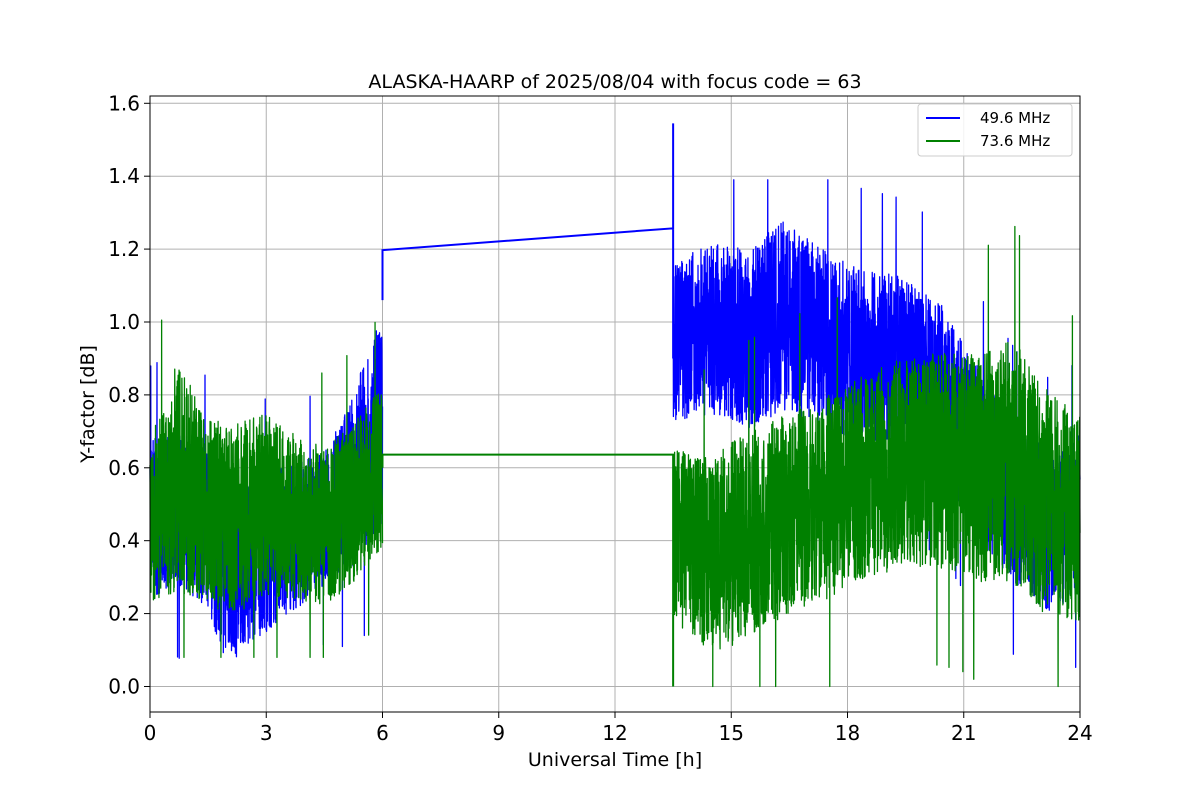 The height and width of the screenshot is (800, 1200). I want to click on x-tick-label: 21, so click(963, 733).